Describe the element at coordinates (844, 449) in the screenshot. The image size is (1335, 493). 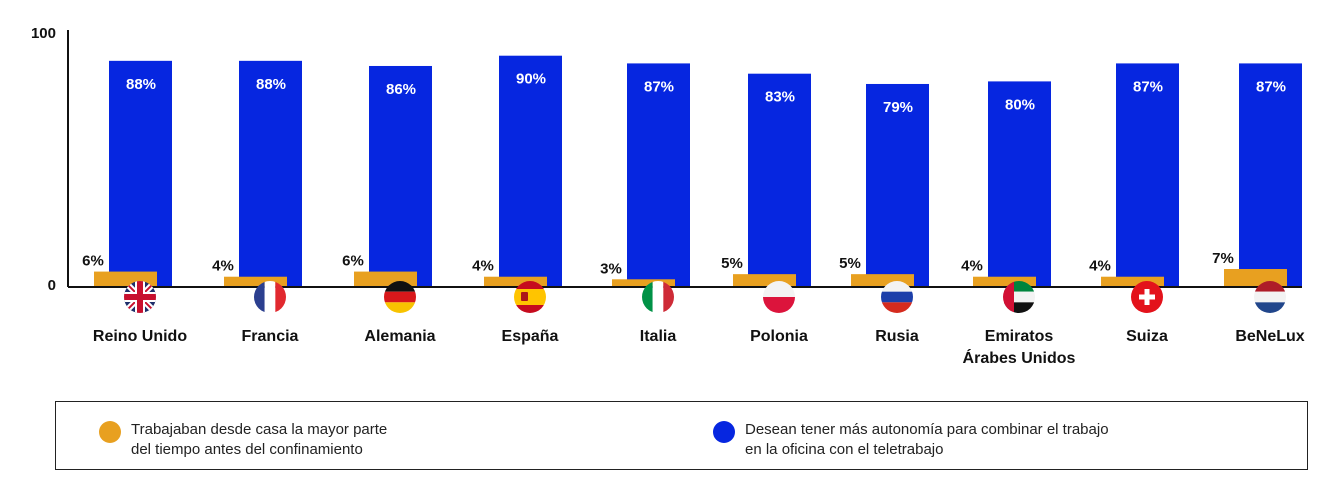
I see `legend-blue-line-2: en la oficina con el teletrabajo` at that location.